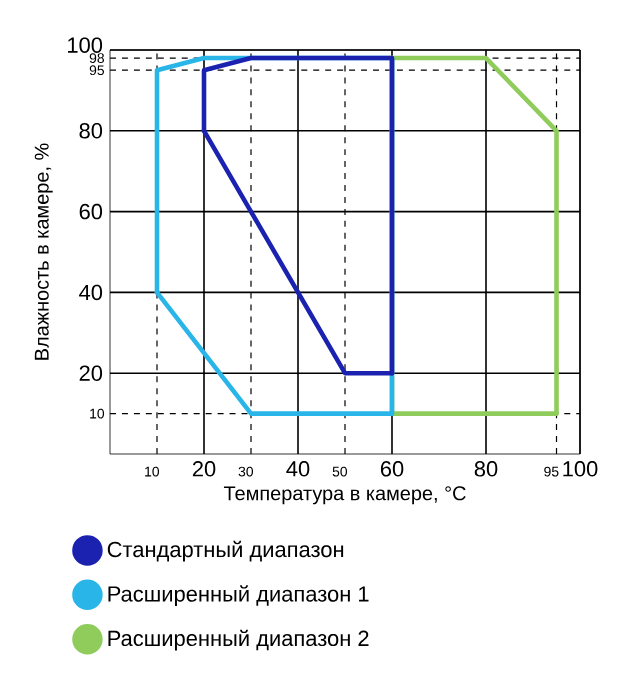 Image resolution: width=640 pixels, height=688 pixels. I want to click on y-tick-label: 80, so click(91, 131).